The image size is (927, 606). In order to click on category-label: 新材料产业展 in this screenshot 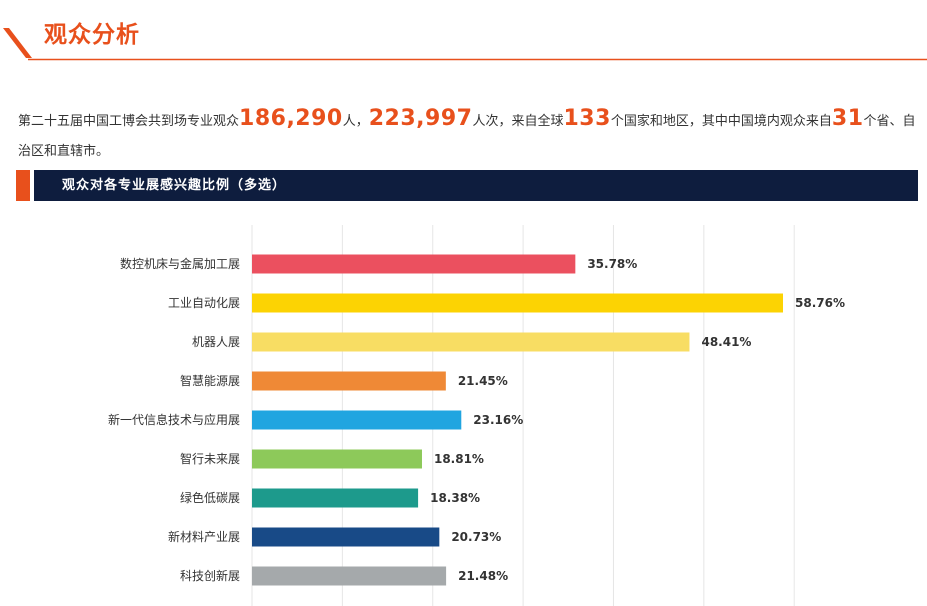, I will do `click(204, 536)`.